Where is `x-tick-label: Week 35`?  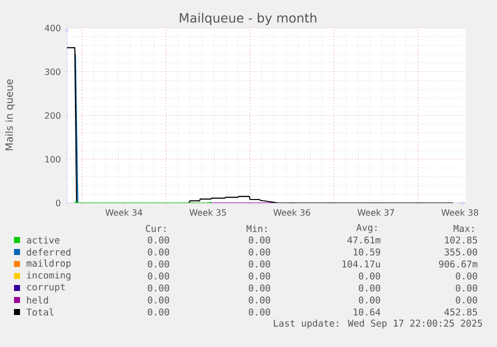 x-tick-label: Week 35 is located at coordinates (208, 212).